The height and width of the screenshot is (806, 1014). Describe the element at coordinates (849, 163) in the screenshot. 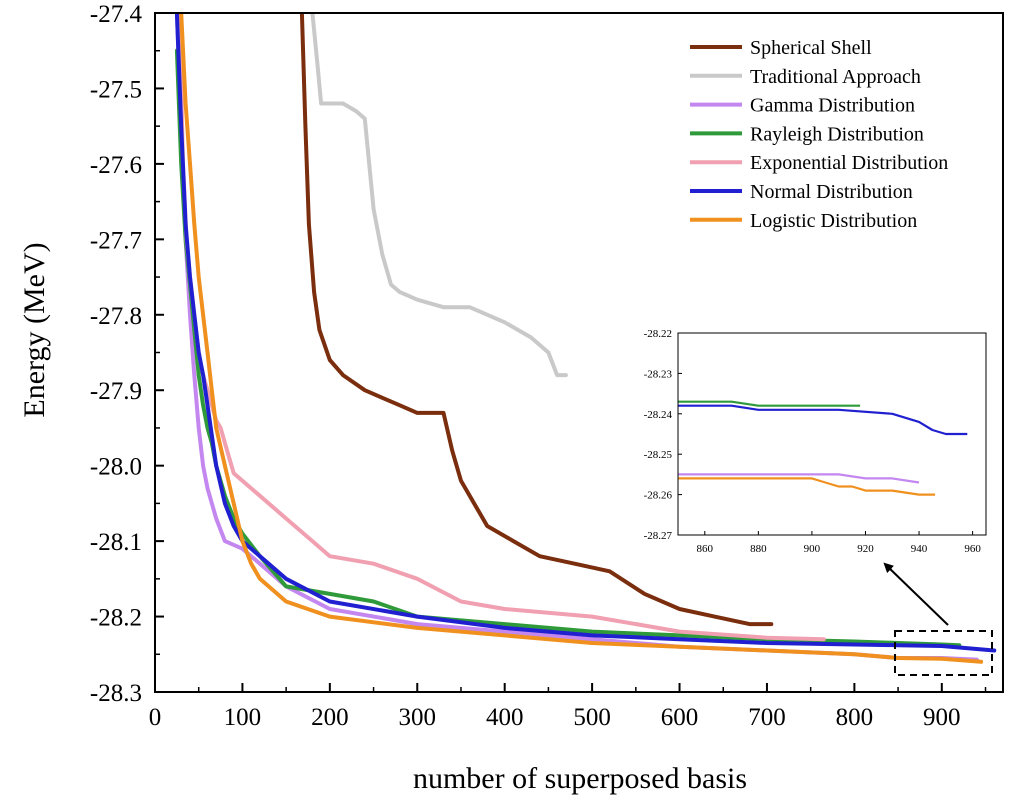

I see `legend-label-exponential-distribution: Exponential Distribution` at that location.